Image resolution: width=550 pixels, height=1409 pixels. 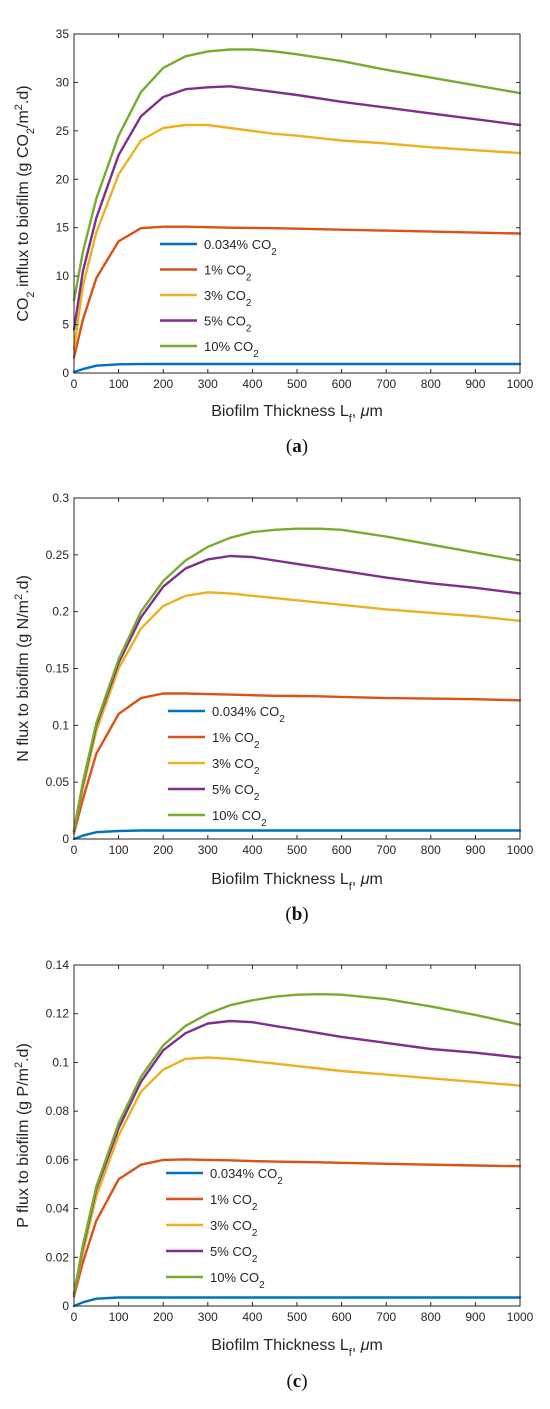 I want to click on panel-caption: (a), so click(x=297, y=446).